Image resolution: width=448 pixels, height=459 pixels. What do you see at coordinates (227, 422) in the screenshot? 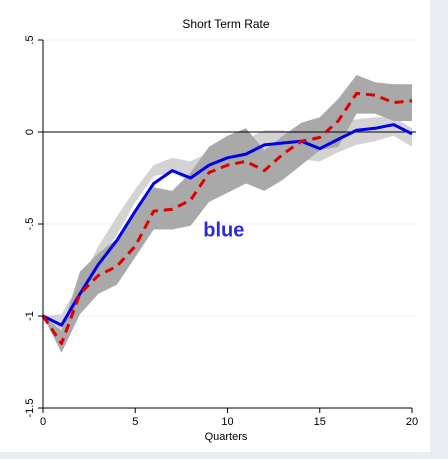
I see `x-tick-label: 10` at bounding box center [227, 422].